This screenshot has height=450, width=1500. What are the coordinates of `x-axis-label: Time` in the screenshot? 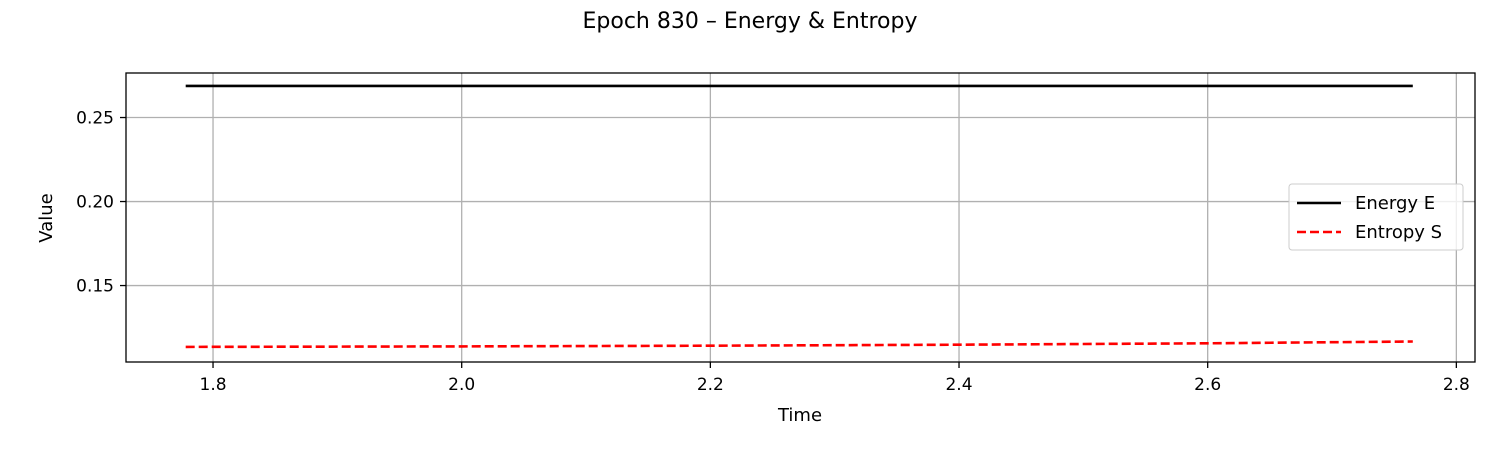 It's located at (799, 415).